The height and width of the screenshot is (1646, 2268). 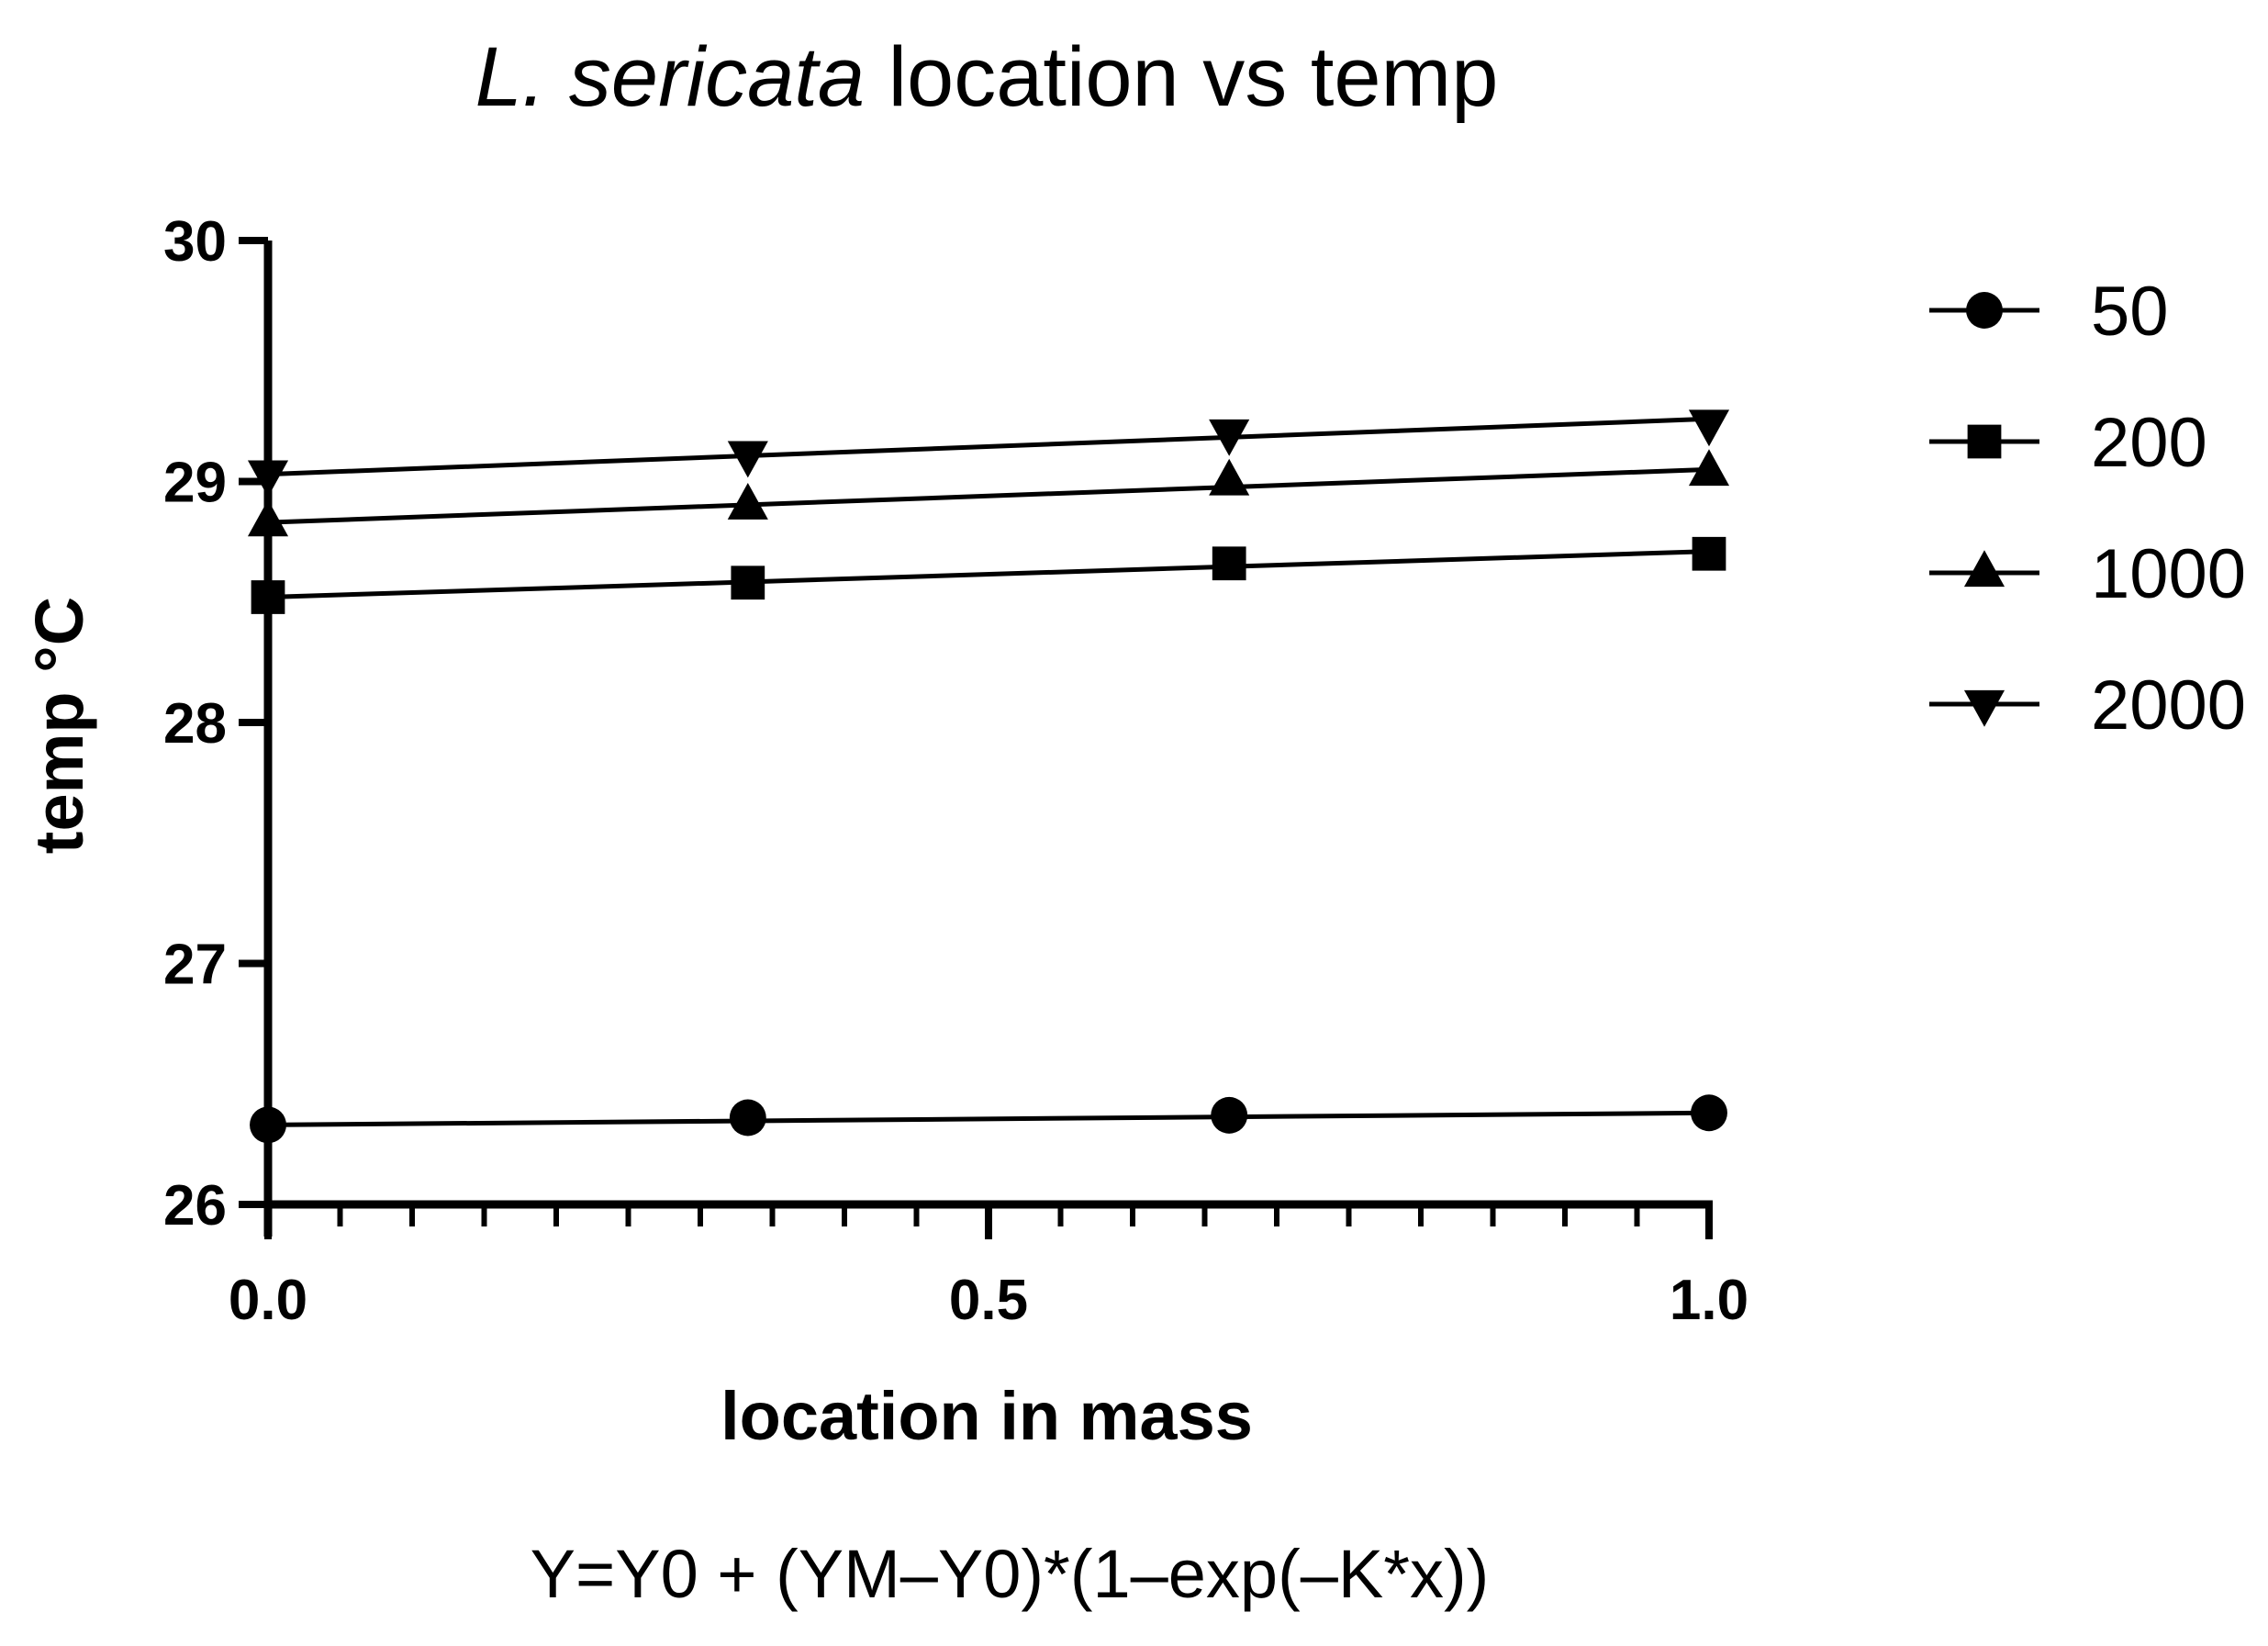 What do you see at coordinates (2087, 509) in the screenshot?
I see `legend: 50 200 1000 2000` at bounding box center [2087, 509].